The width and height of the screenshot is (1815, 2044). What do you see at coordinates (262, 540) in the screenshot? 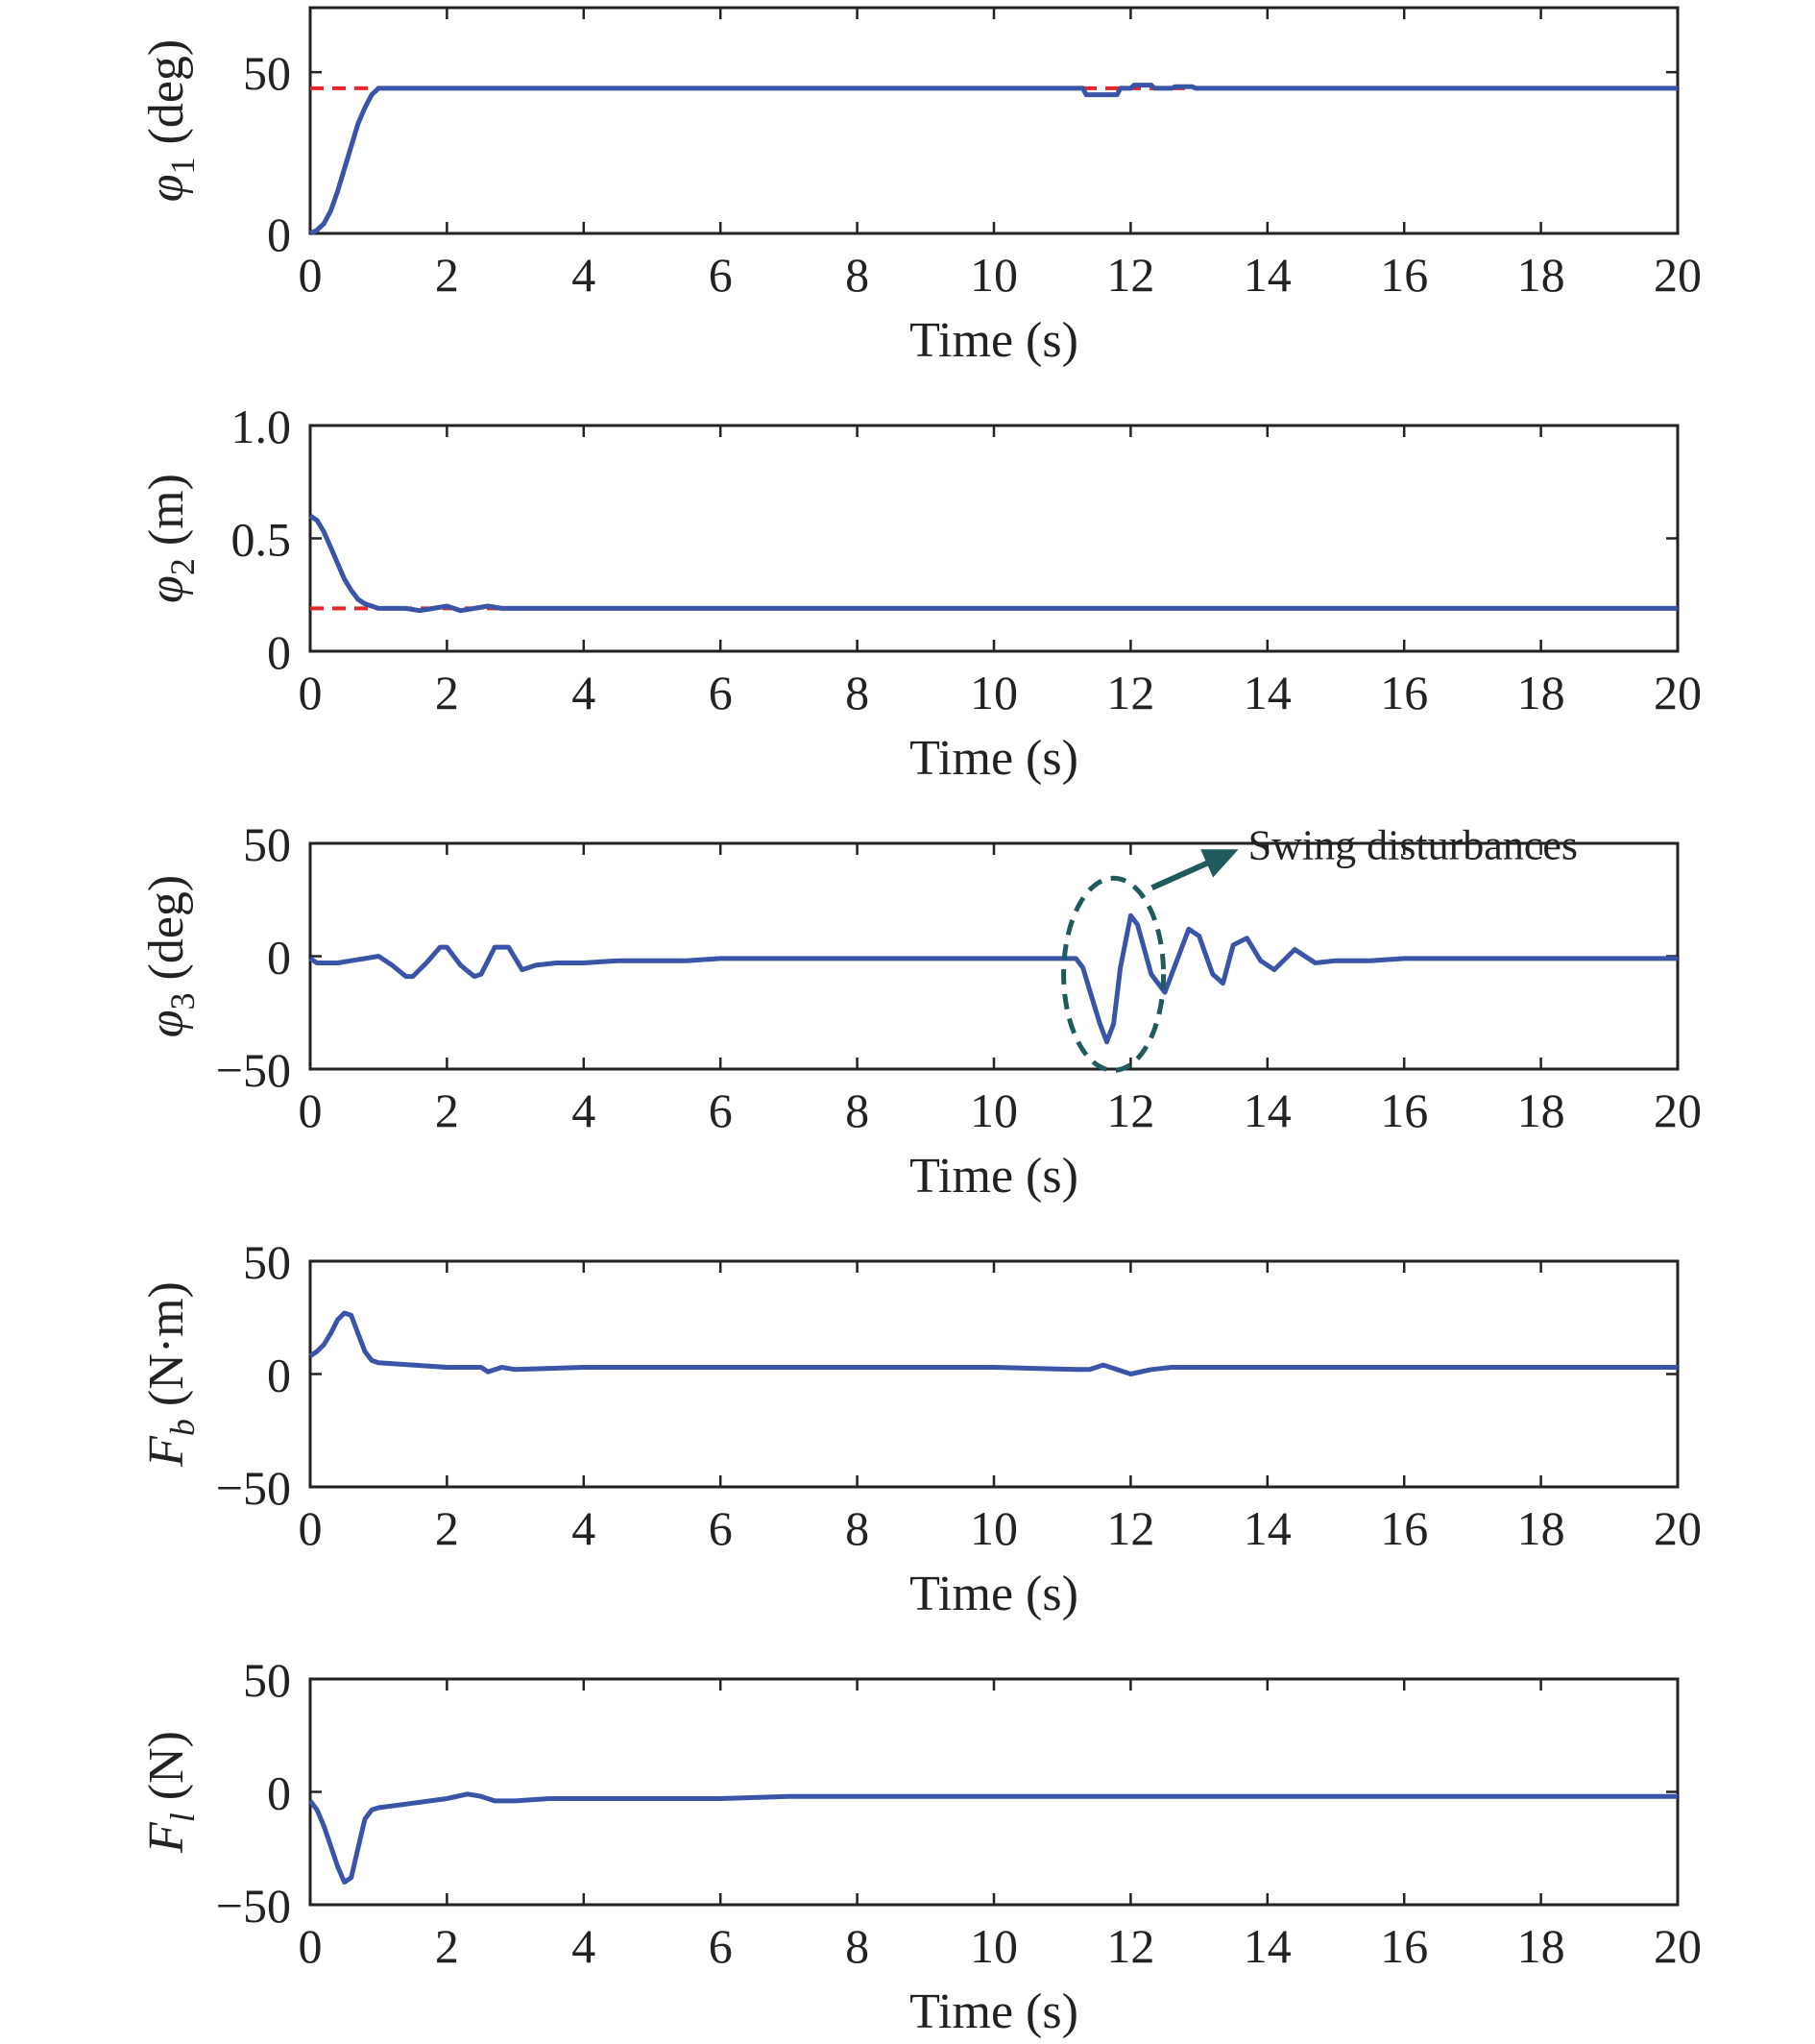
I see `y-tick-label: 0.5` at bounding box center [262, 540].